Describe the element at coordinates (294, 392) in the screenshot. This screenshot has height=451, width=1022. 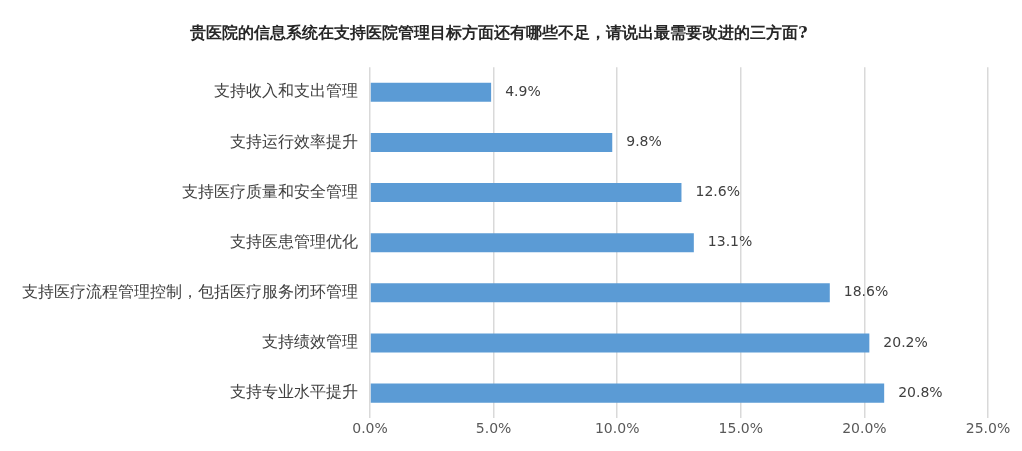
I see `y-tick-label: 支持专业水平提升` at that location.